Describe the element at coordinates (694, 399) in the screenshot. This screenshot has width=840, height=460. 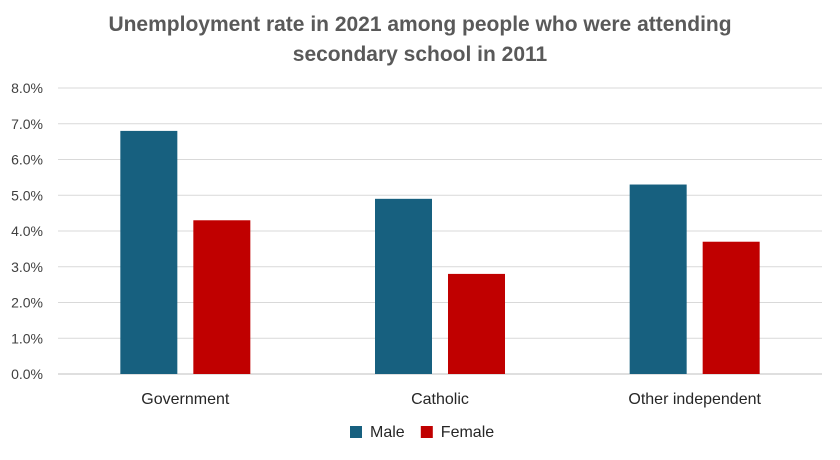
I see `x-category-label: Other independent` at that location.